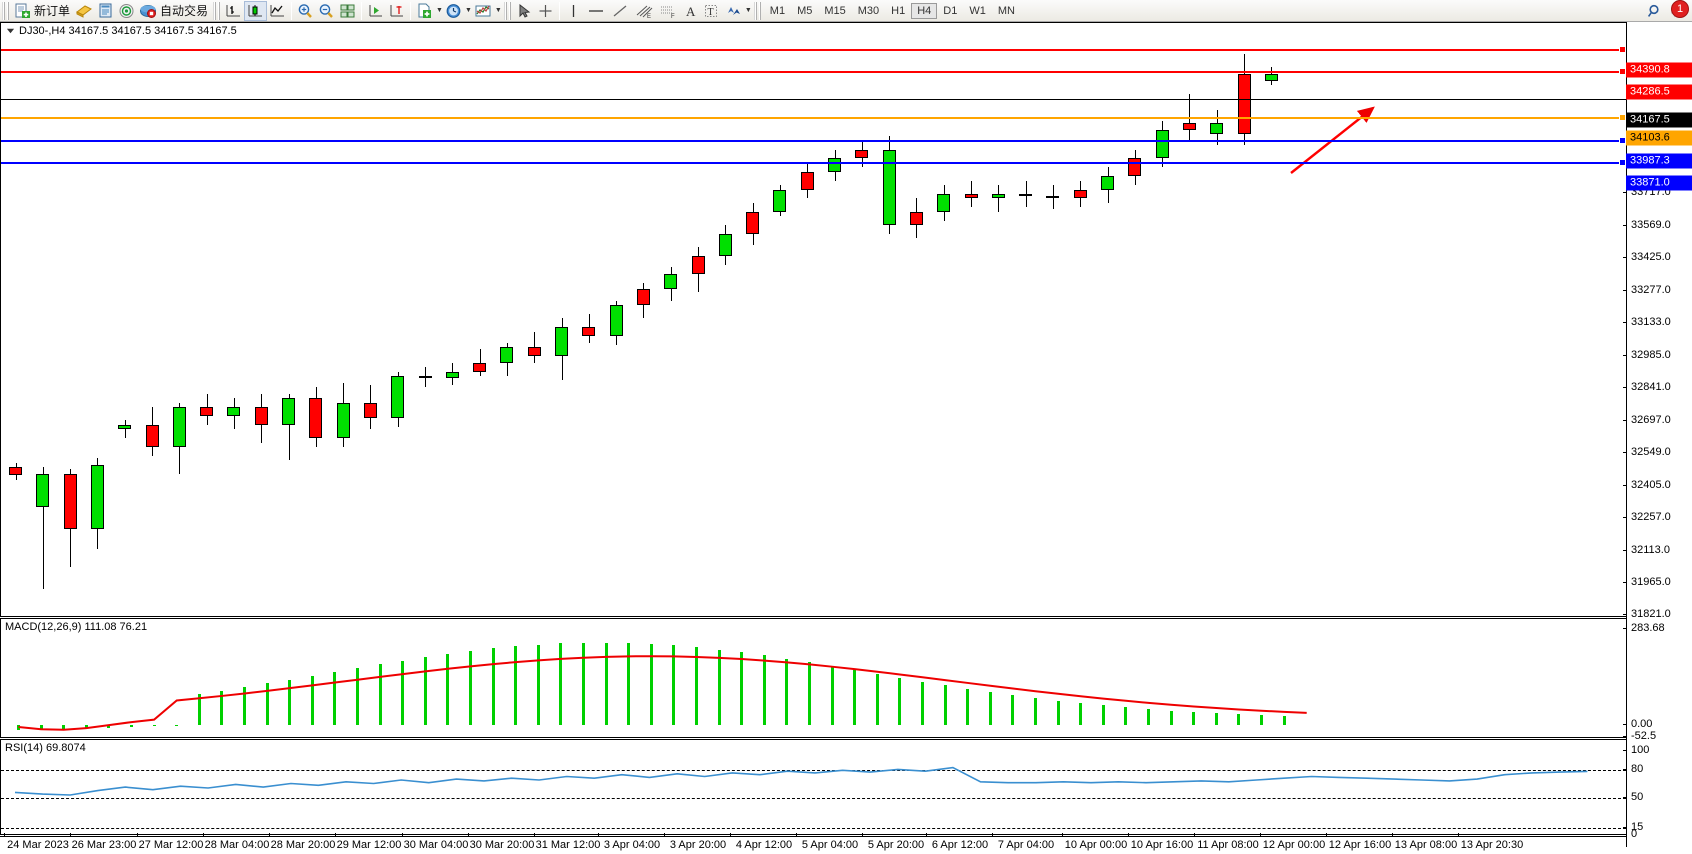  Describe the element at coordinates (950, 11) in the screenshot. I see `timeframe-d1: D1` at that location.